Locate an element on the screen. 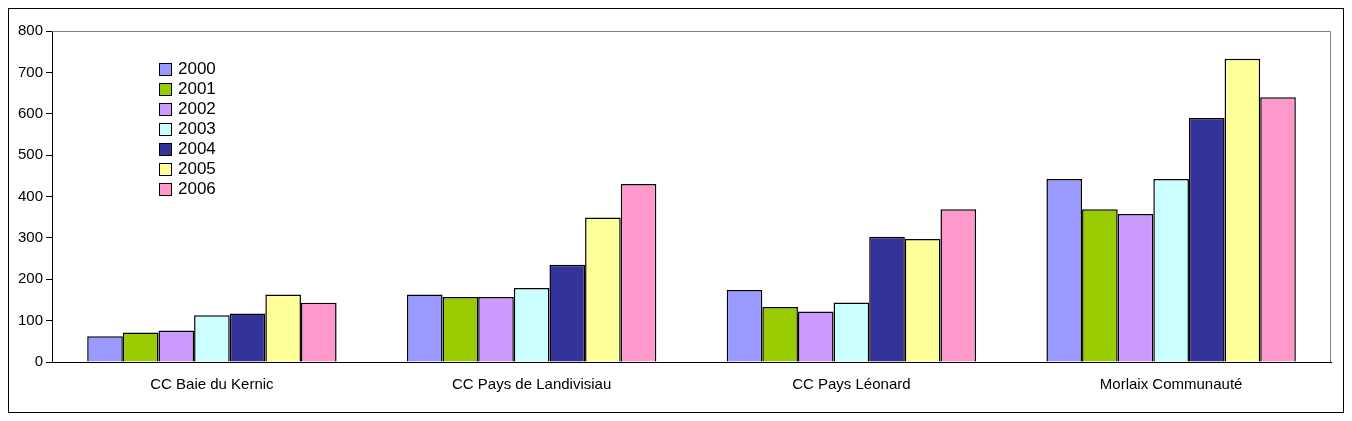 This screenshot has width=1352, height=421. legend-label: 2000 is located at coordinates (197, 69).